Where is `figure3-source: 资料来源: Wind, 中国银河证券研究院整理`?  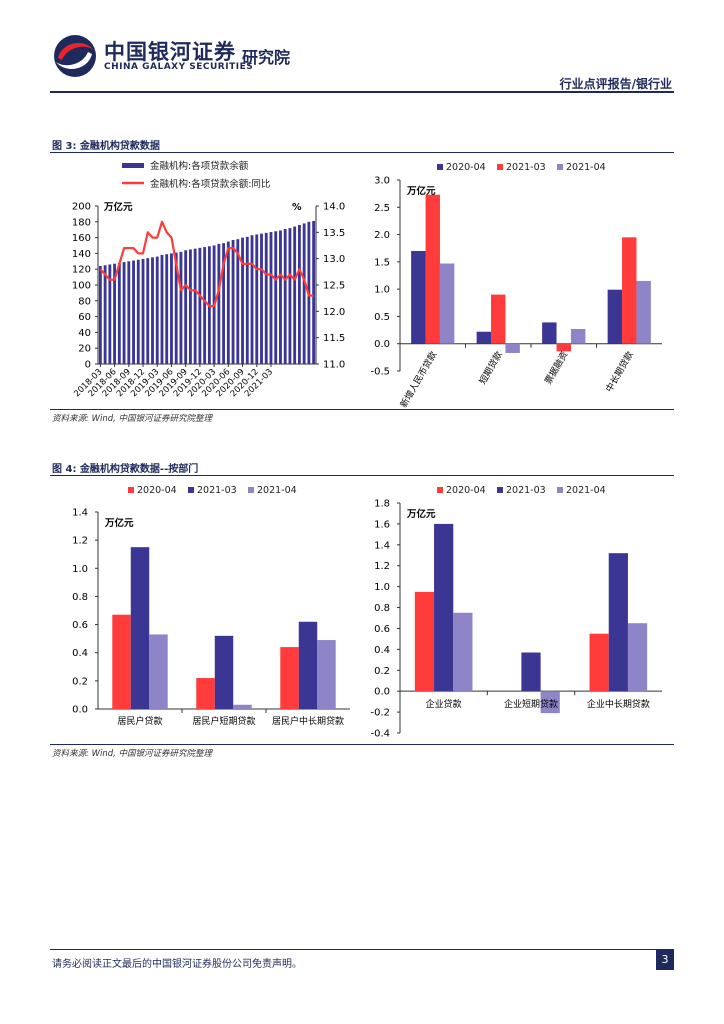 figure3-source: 资料来源: Wind, 中国银河证券研究院整理 is located at coordinates (132, 419).